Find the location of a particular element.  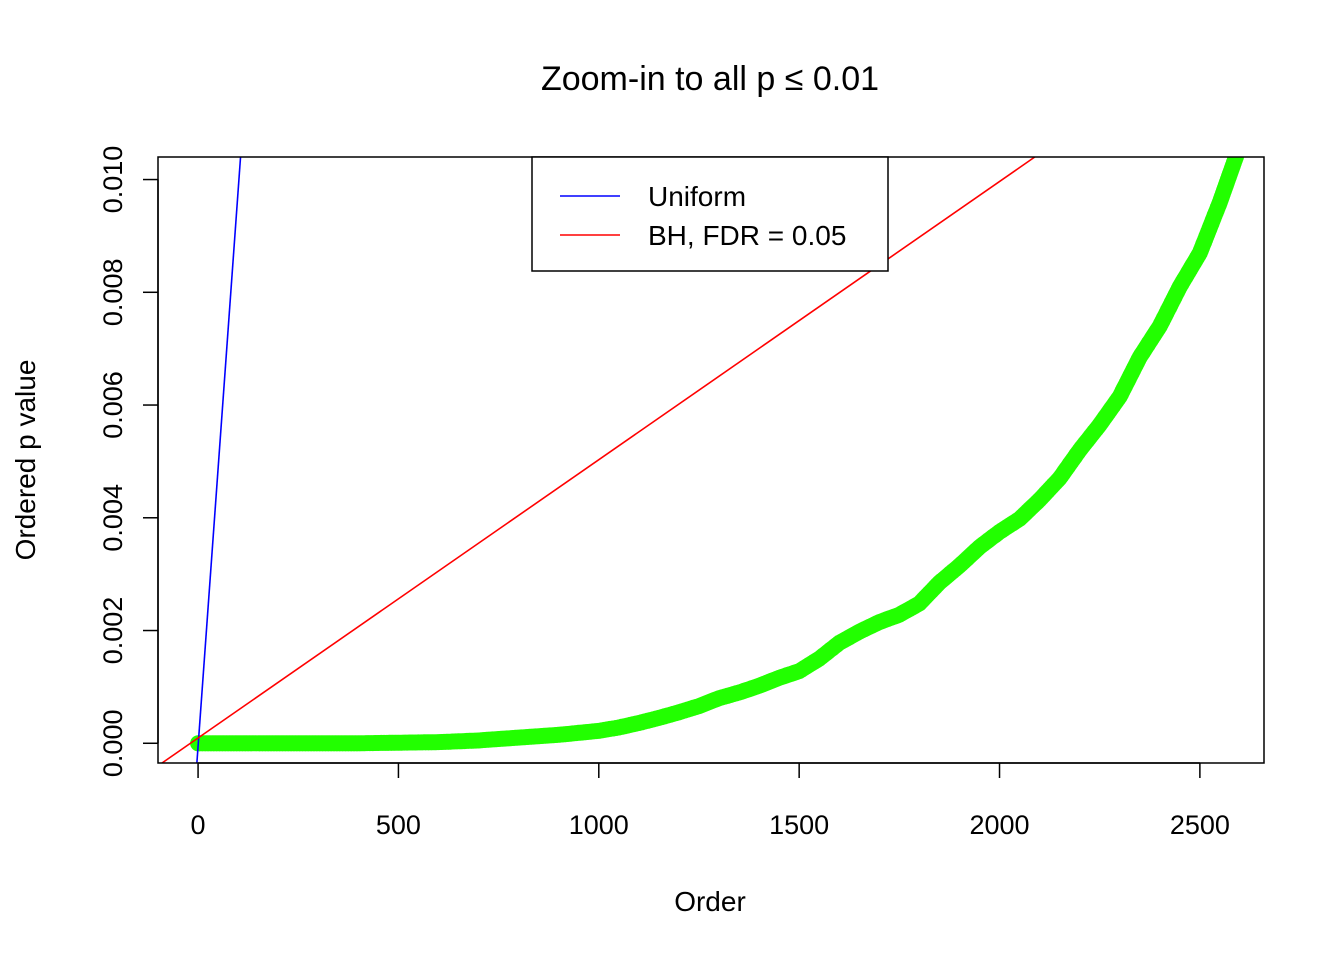

x-tick-label: 2500 is located at coordinates (1200, 825).